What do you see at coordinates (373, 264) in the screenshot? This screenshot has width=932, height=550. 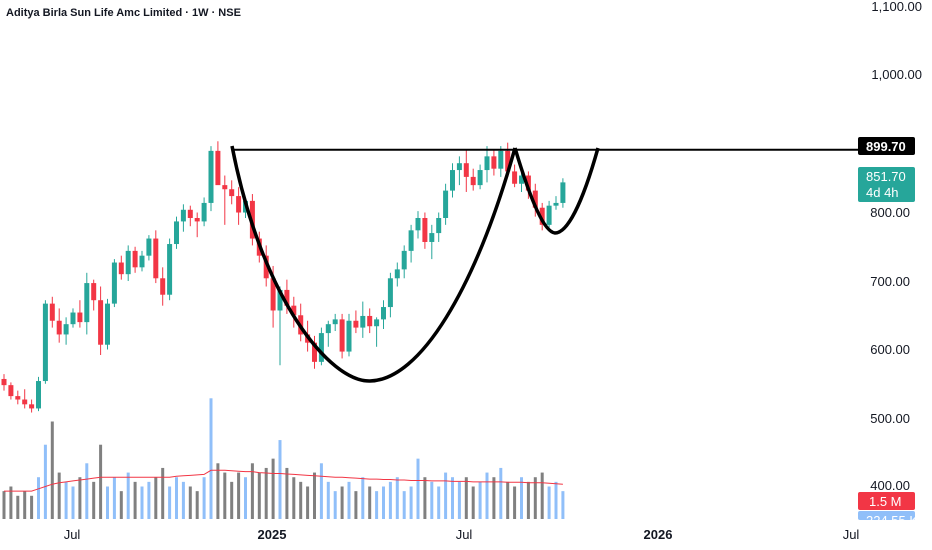 I see `cup-curve` at bounding box center [373, 264].